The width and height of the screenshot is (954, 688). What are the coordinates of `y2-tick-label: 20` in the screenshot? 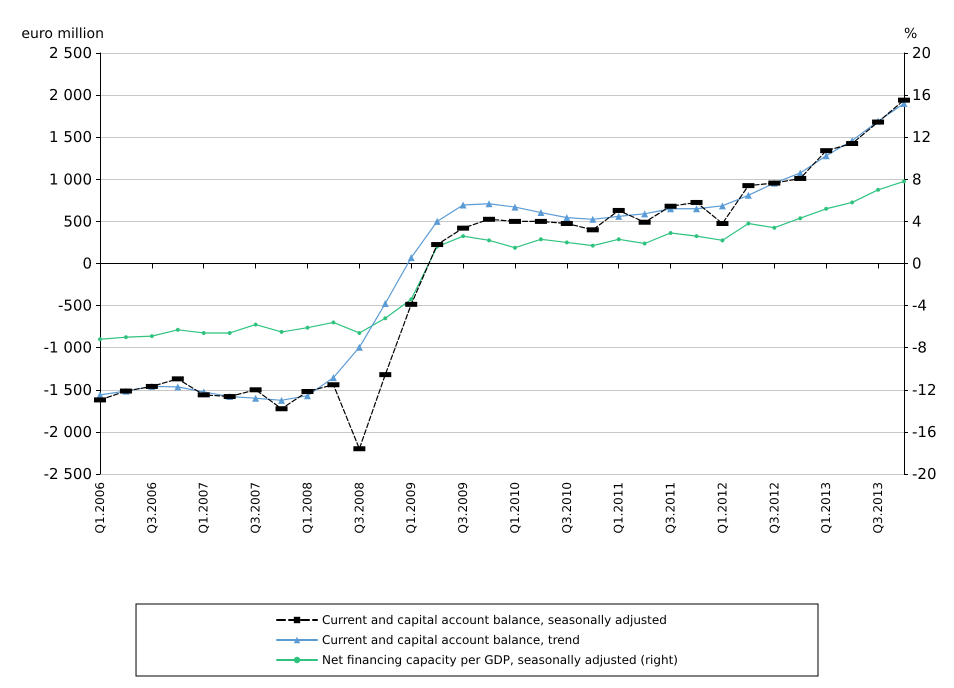 It's located at (922, 53).